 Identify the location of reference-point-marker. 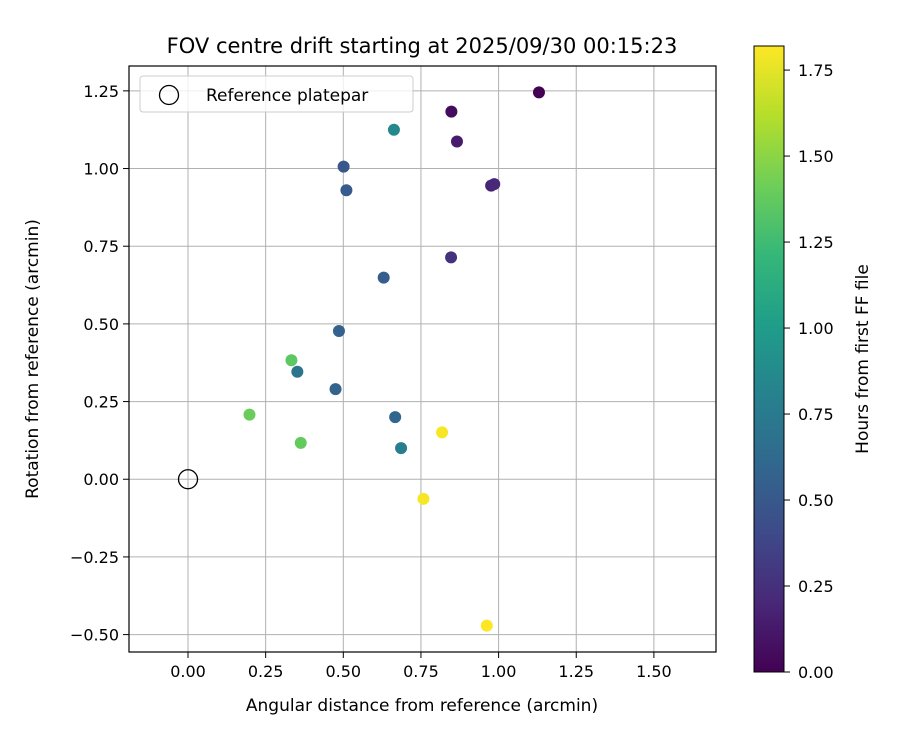
(188, 479).